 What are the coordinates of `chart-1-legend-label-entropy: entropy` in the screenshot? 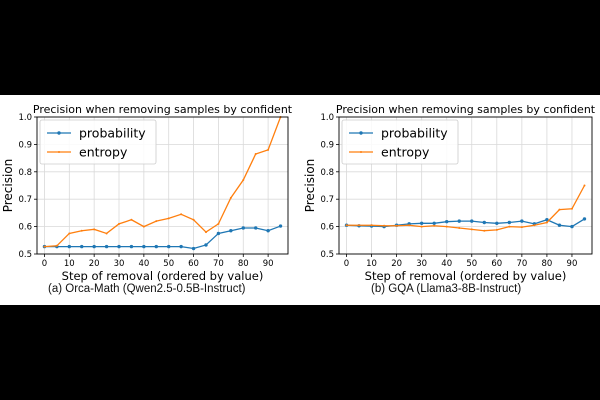 It's located at (103, 152).